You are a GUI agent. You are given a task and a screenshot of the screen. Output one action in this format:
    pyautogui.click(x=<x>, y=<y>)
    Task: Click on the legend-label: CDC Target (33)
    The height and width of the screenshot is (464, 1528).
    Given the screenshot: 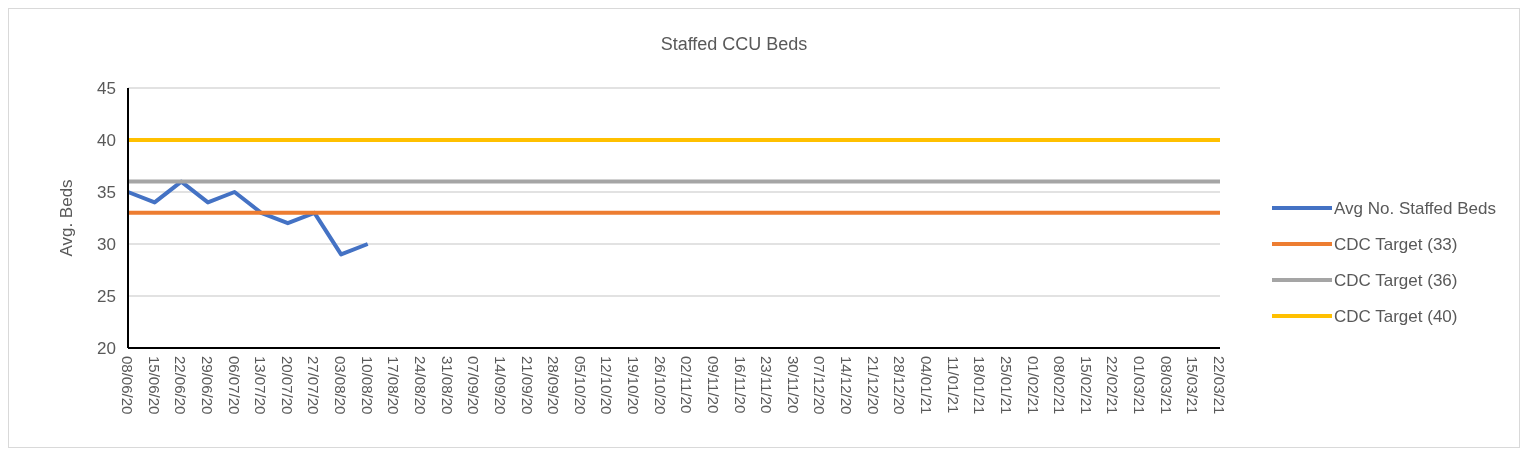 What is the action you would take?
    pyautogui.click(x=1396, y=244)
    